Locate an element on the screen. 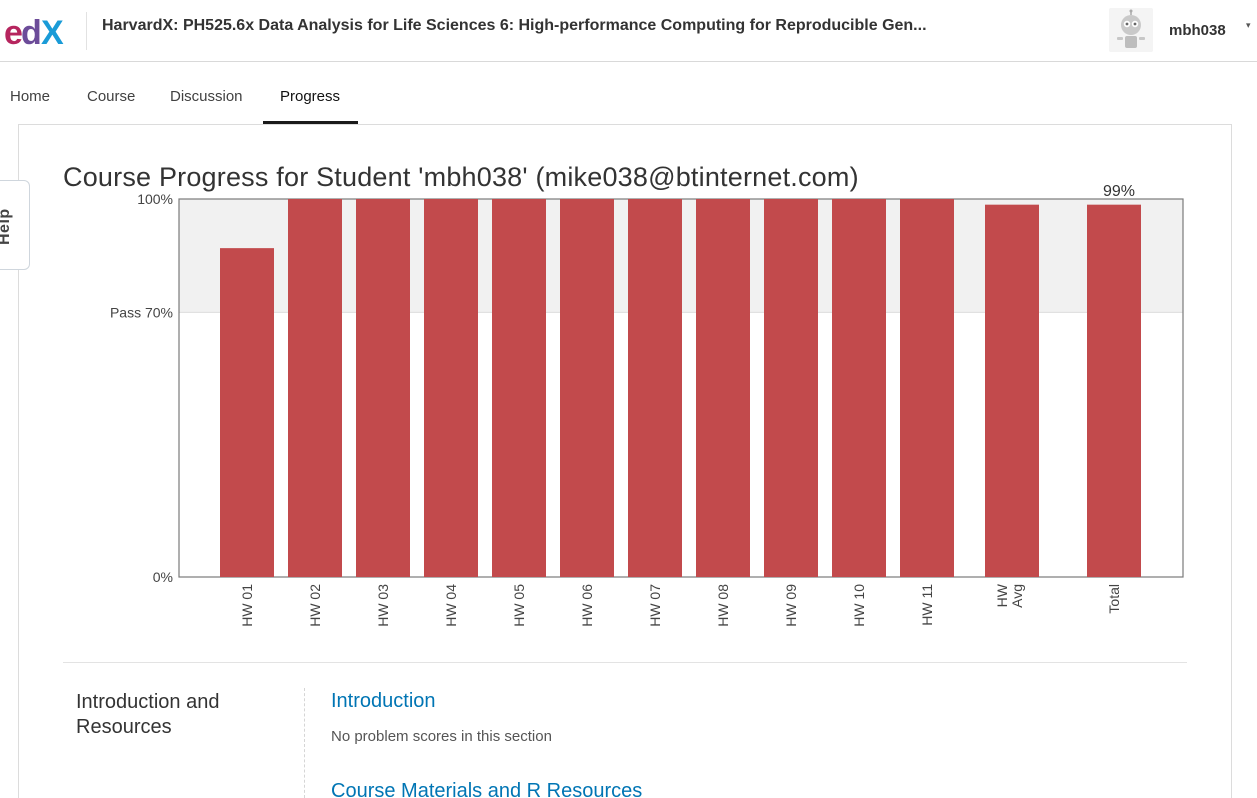 This screenshot has height=798, width=1257. edx-logo: e d X is located at coordinates (37, 32).